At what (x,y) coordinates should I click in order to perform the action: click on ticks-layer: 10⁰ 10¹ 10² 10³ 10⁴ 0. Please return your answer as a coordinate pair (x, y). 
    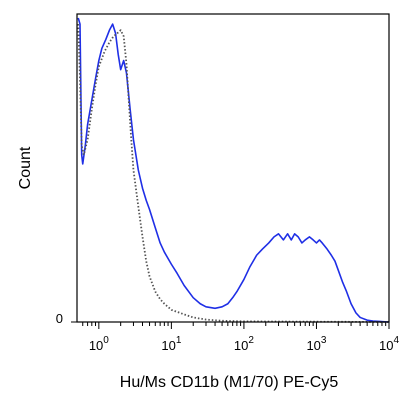
    Looking at the image, I should click on (228, 332).